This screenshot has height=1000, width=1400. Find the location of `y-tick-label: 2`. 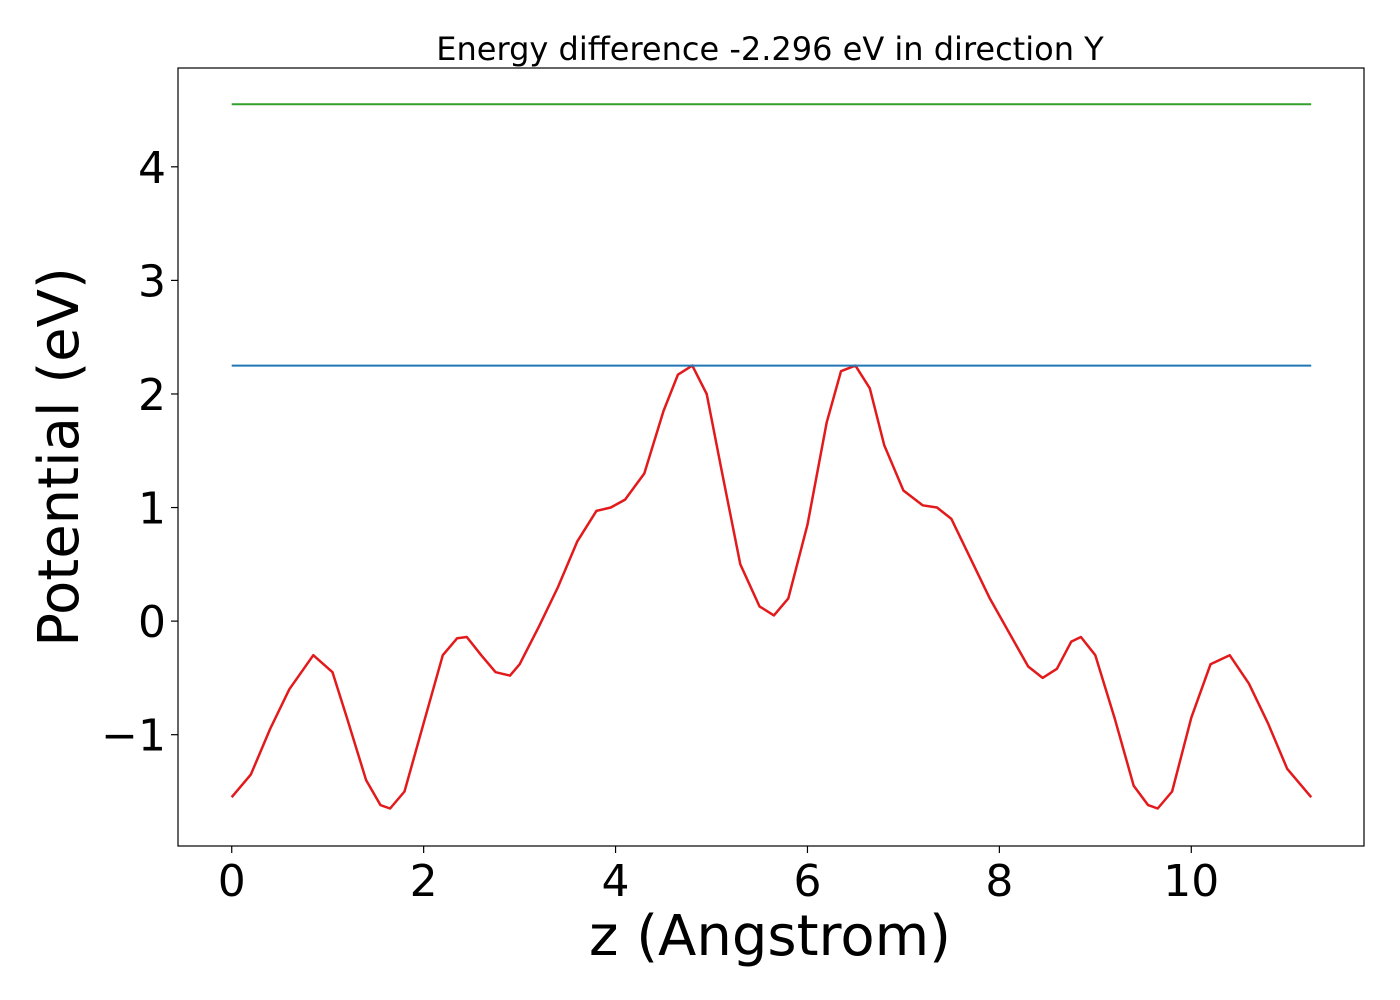

y-tick-label: 2 is located at coordinates (152, 395).